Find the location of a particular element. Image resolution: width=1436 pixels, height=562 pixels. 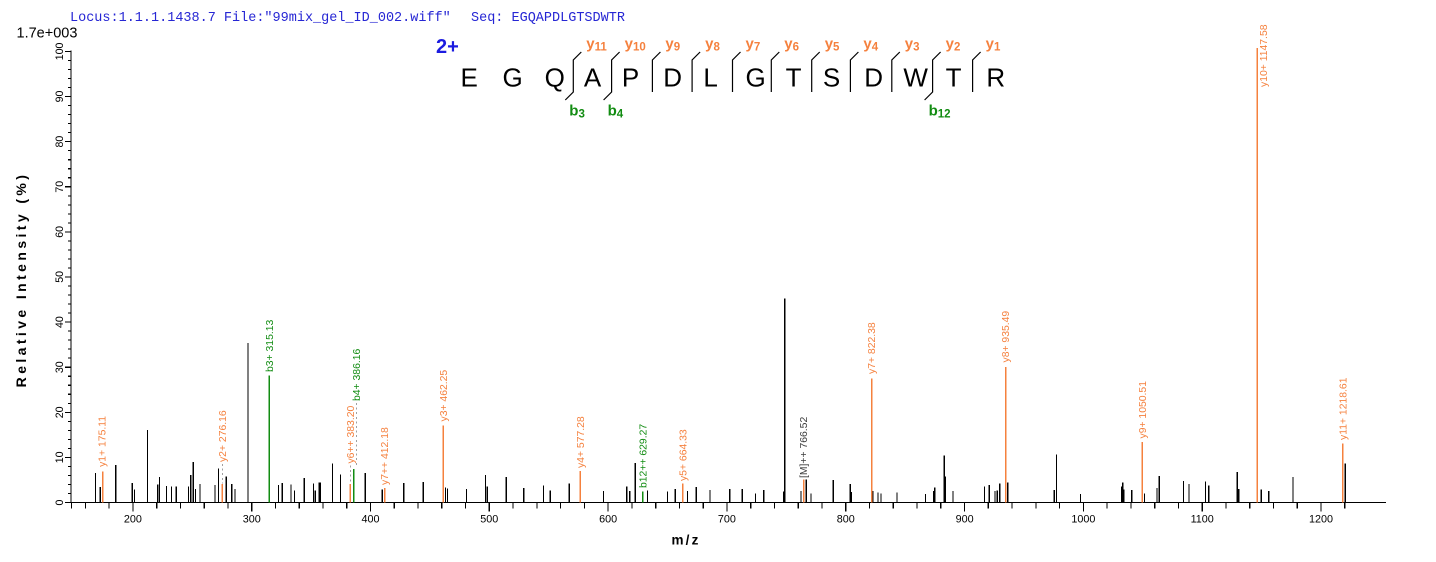

svg-text: 200 is located at coordinates (133, 520).